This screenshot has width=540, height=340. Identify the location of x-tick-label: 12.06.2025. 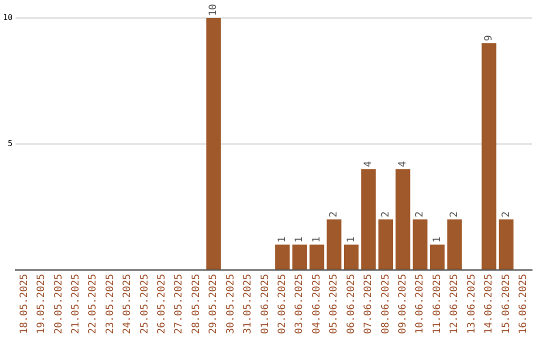
(454, 304).